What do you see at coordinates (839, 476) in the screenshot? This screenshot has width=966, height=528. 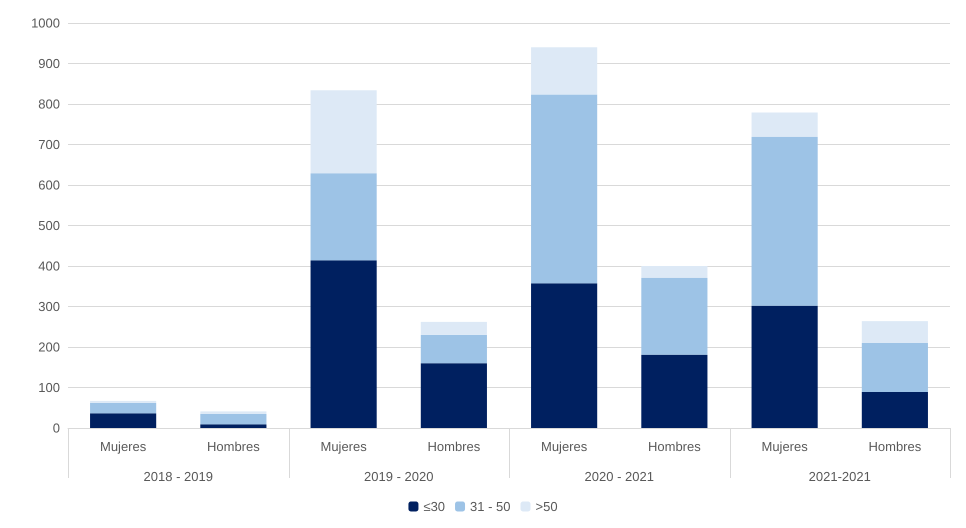 I see `text: 2021-2021` at bounding box center [839, 476].